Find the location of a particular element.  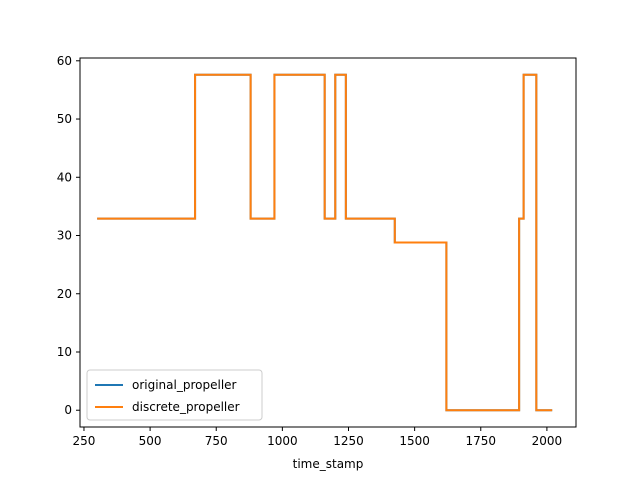

y-tick-label: 40 is located at coordinates (64, 177).